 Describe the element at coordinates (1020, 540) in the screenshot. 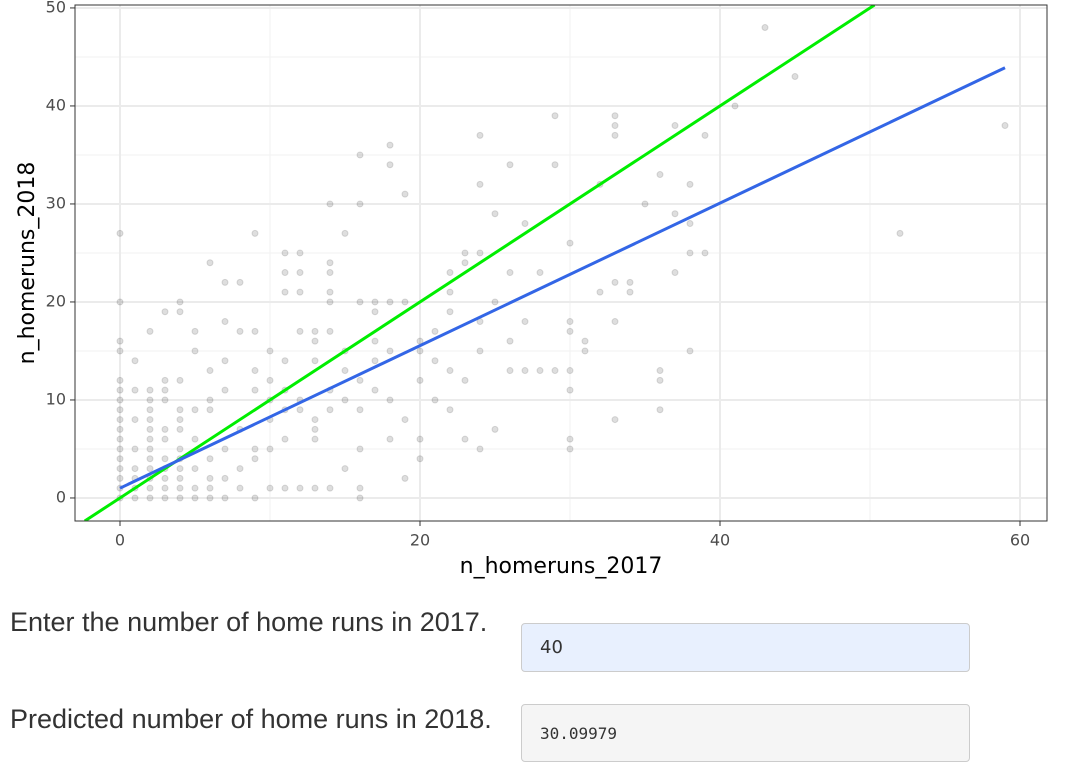

I see `x-tick-label: 60` at that location.